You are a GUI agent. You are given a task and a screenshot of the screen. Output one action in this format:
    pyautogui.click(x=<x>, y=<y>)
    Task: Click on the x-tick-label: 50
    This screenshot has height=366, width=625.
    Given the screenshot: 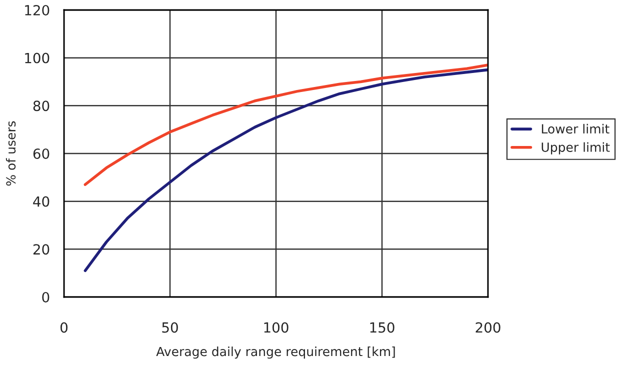 What is the action you would take?
    pyautogui.click(x=170, y=327)
    